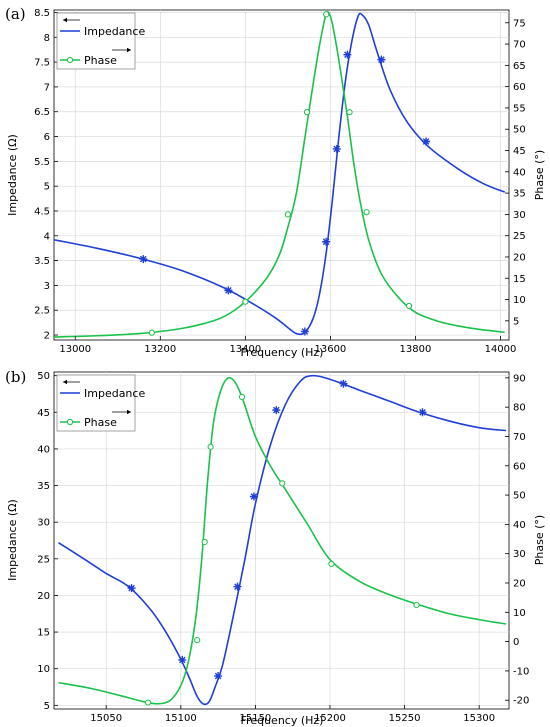  What do you see at coordinates (114, 393) in the screenshot?
I see `legend-impedance-label-b: Impedance` at bounding box center [114, 393].